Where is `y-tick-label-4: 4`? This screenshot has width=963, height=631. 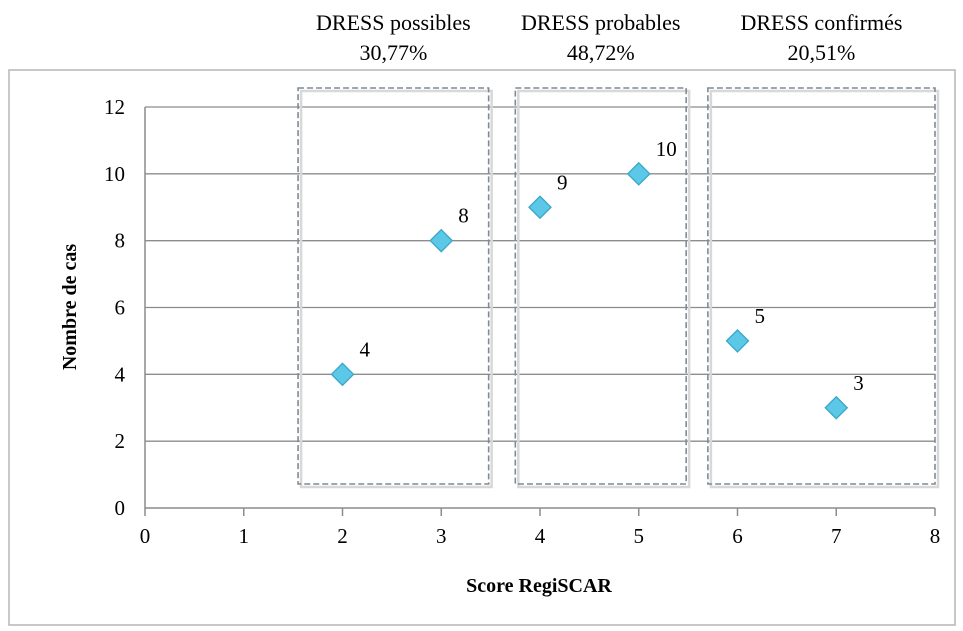
y-tick-label-4: 4 is located at coordinates (120, 374).